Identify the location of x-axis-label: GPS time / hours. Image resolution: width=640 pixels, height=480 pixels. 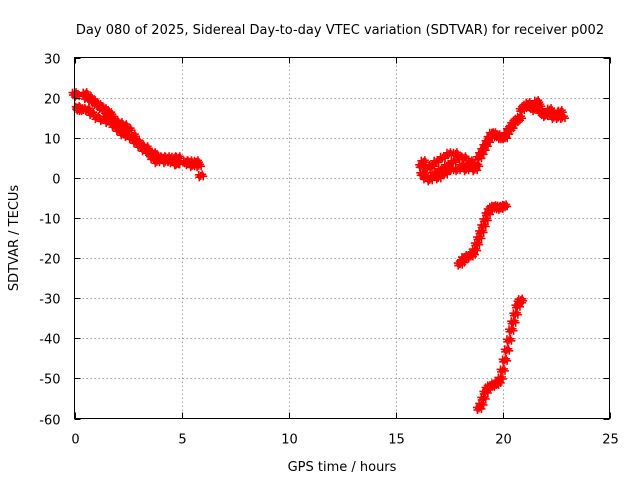
(342, 467).